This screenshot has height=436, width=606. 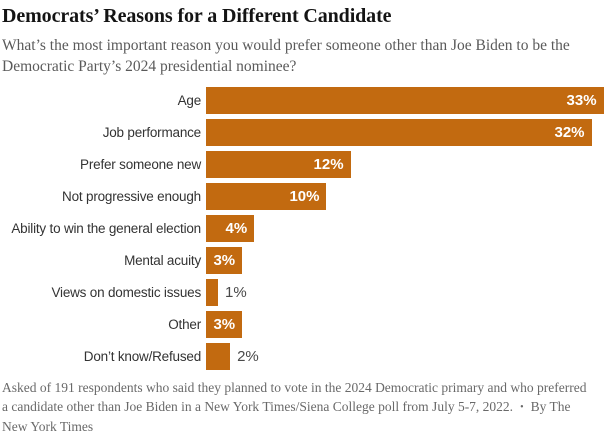 I want to click on bar: 10%, so click(x=266, y=196).